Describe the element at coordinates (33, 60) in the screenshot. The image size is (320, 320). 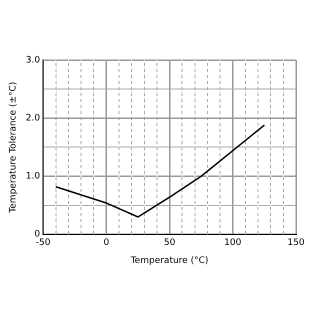
I see `y-tick-label: 3.0` at that location.